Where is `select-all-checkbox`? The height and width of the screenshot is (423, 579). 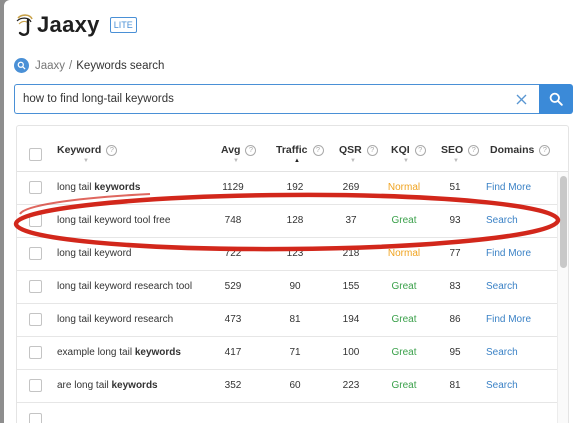 select-all-checkbox is located at coordinates (35, 154).